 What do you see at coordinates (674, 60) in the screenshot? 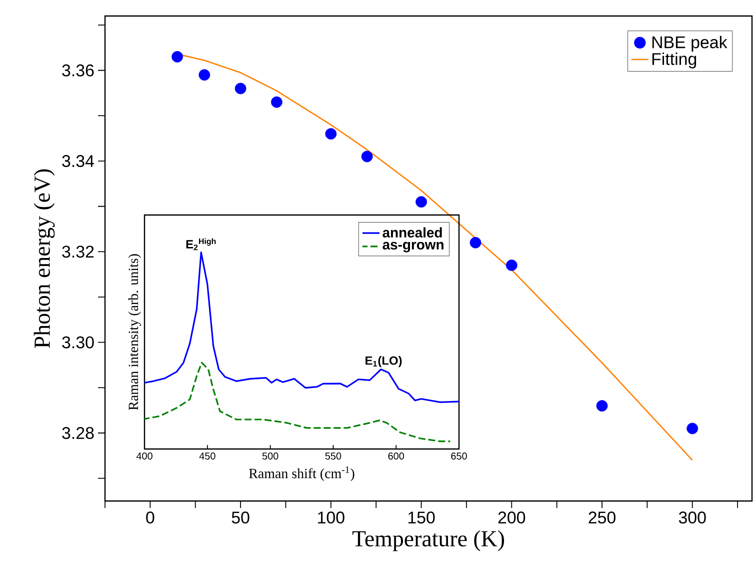
I see `legend-label: Fitting` at bounding box center [674, 60].